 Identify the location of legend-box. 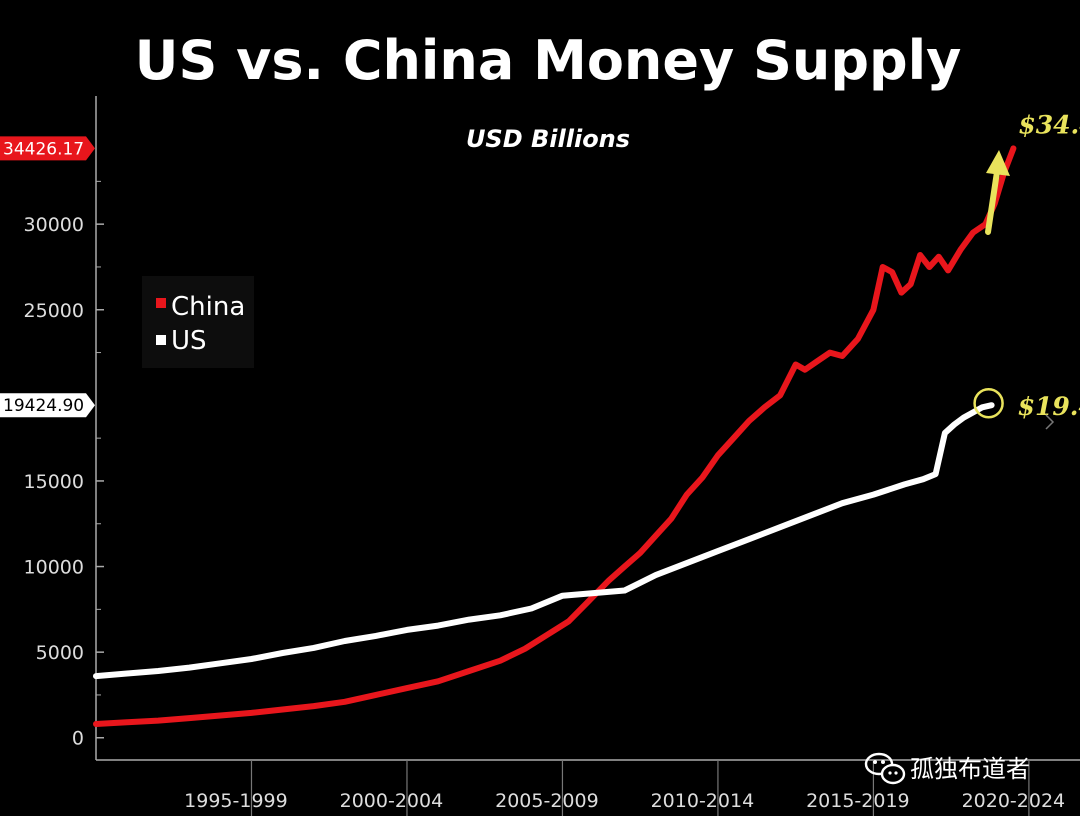
(198, 322).